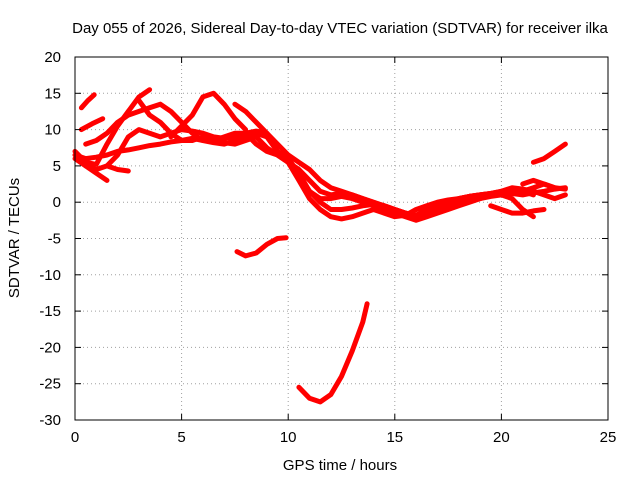  What do you see at coordinates (288, 437) in the screenshot?
I see `x-tick-label: 10` at bounding box center [288, 437].